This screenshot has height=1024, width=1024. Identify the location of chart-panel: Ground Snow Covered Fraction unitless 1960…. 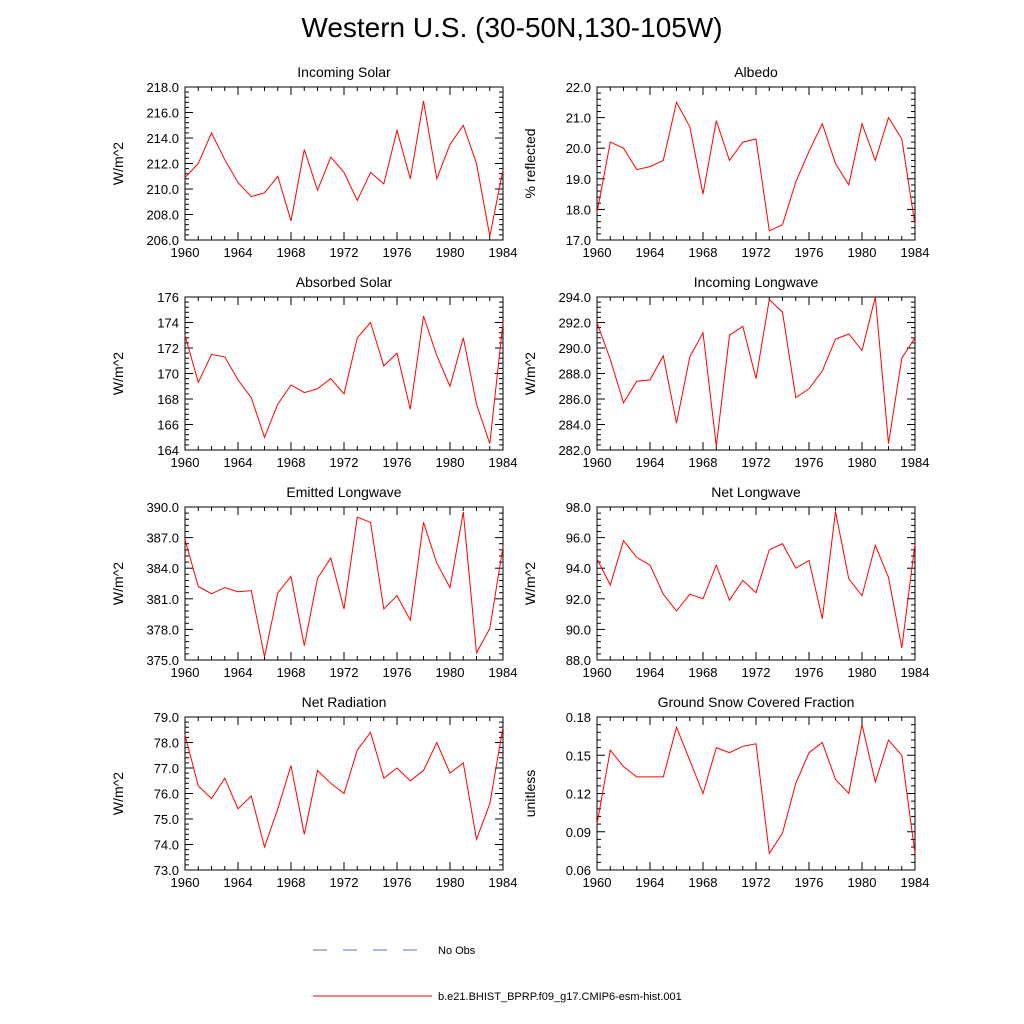
(725, 792).